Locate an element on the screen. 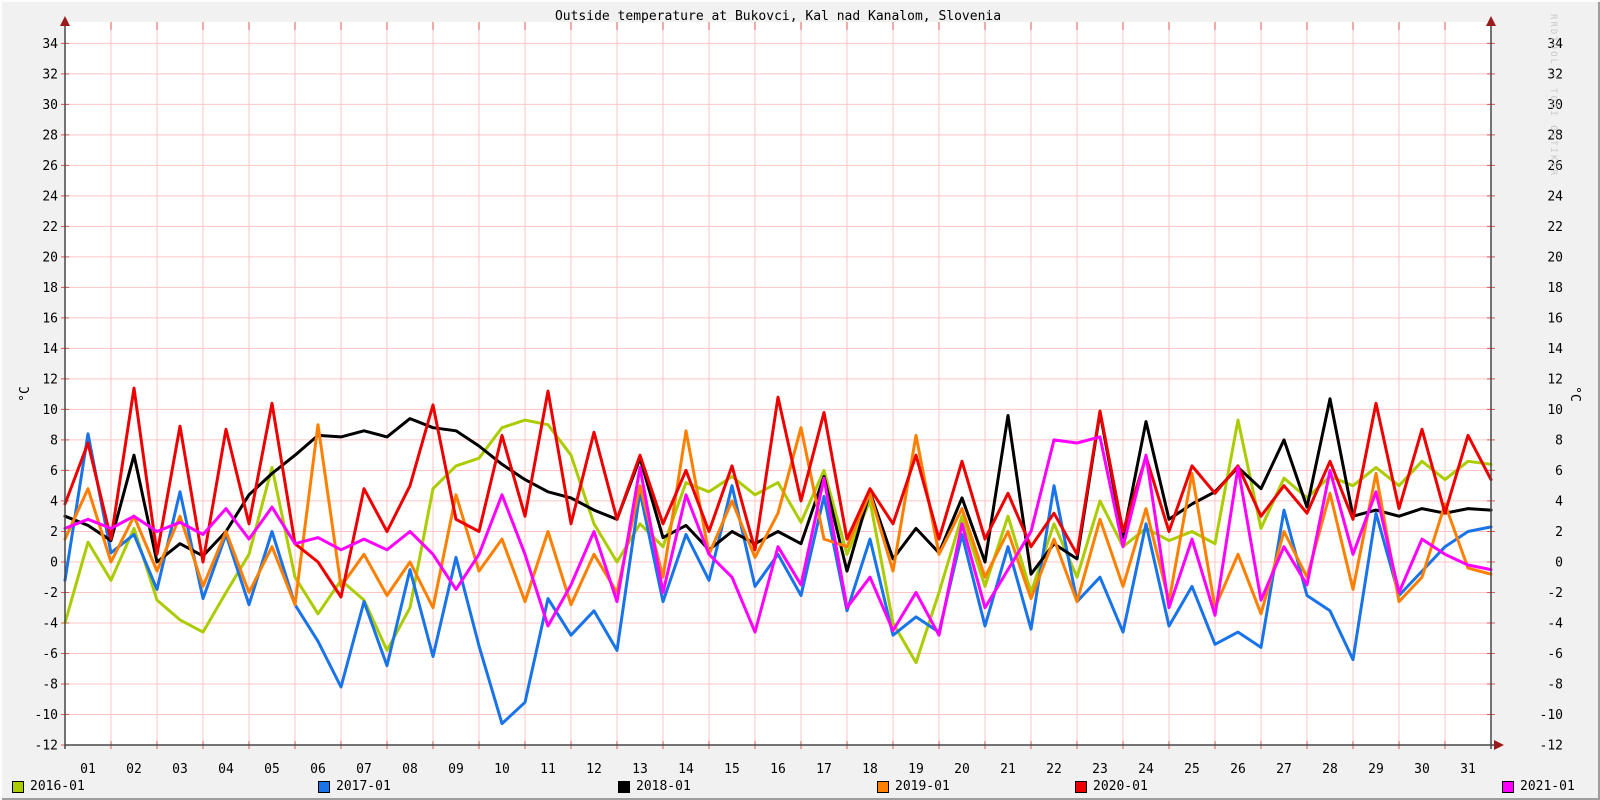 Image resolution: width=1600 pixels, height=800 pixels. svg-text: 07 is located at coordinates (364, 769).